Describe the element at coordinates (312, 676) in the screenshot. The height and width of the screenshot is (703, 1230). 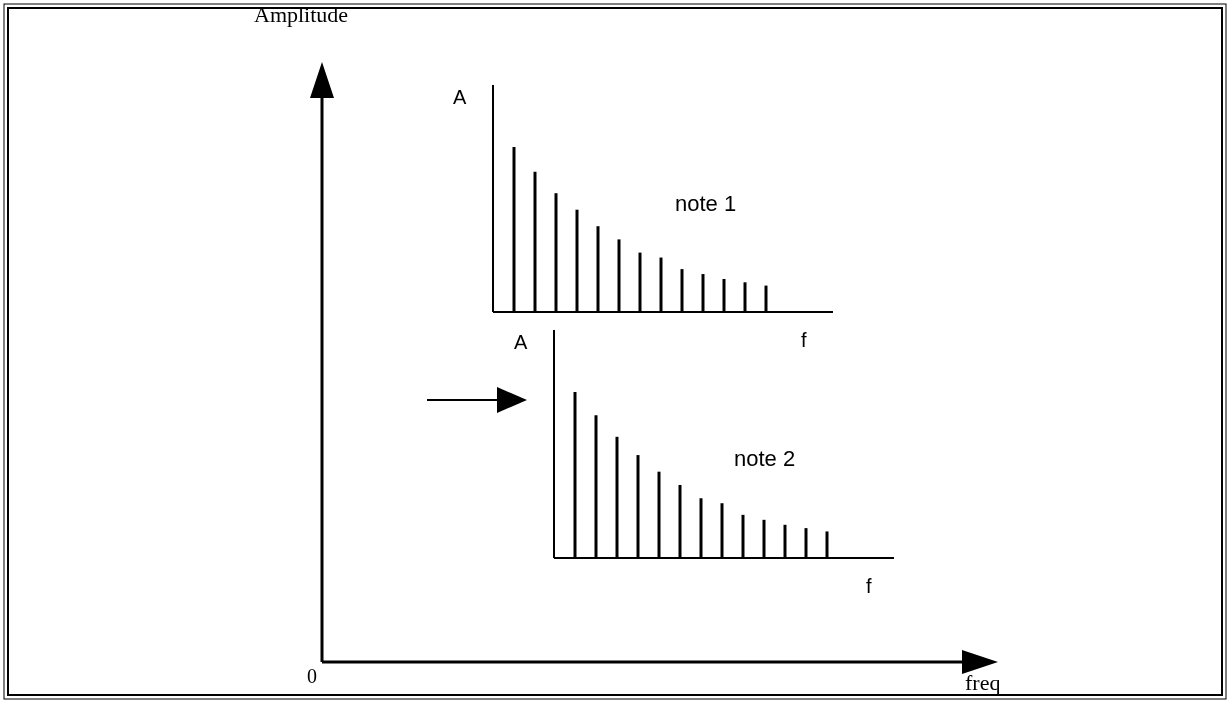
I see `text: 0` at that location.